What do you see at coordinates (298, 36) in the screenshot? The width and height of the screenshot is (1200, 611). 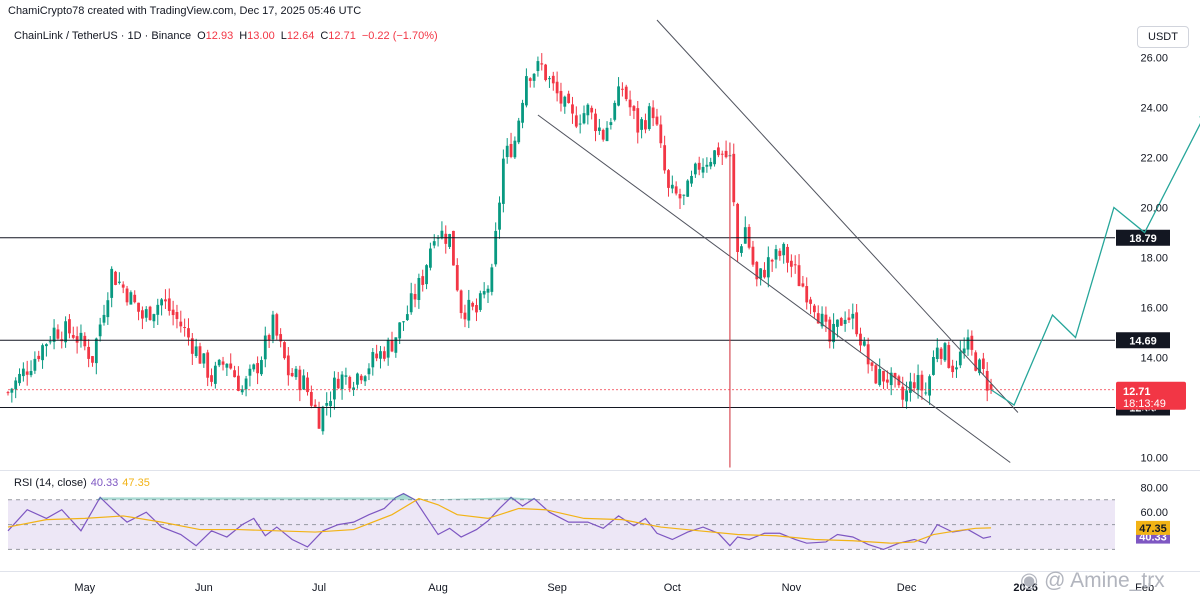 I see `ohlc-item: L12.64` at bounding box center [298, 36].